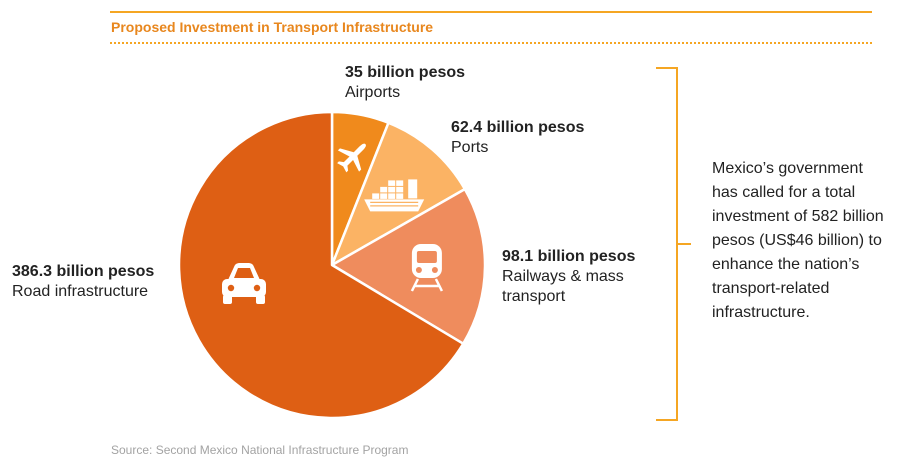 The image size is (900, 460). I want to click on summary-bracket, so click(667, 244).